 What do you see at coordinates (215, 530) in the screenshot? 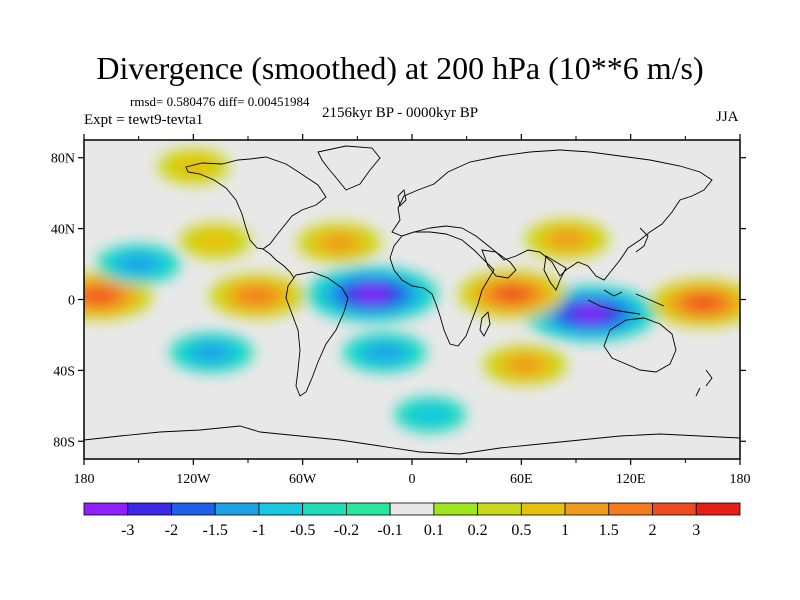
I see `colorbar-label: -1.5` at bounding box center [215, 530].